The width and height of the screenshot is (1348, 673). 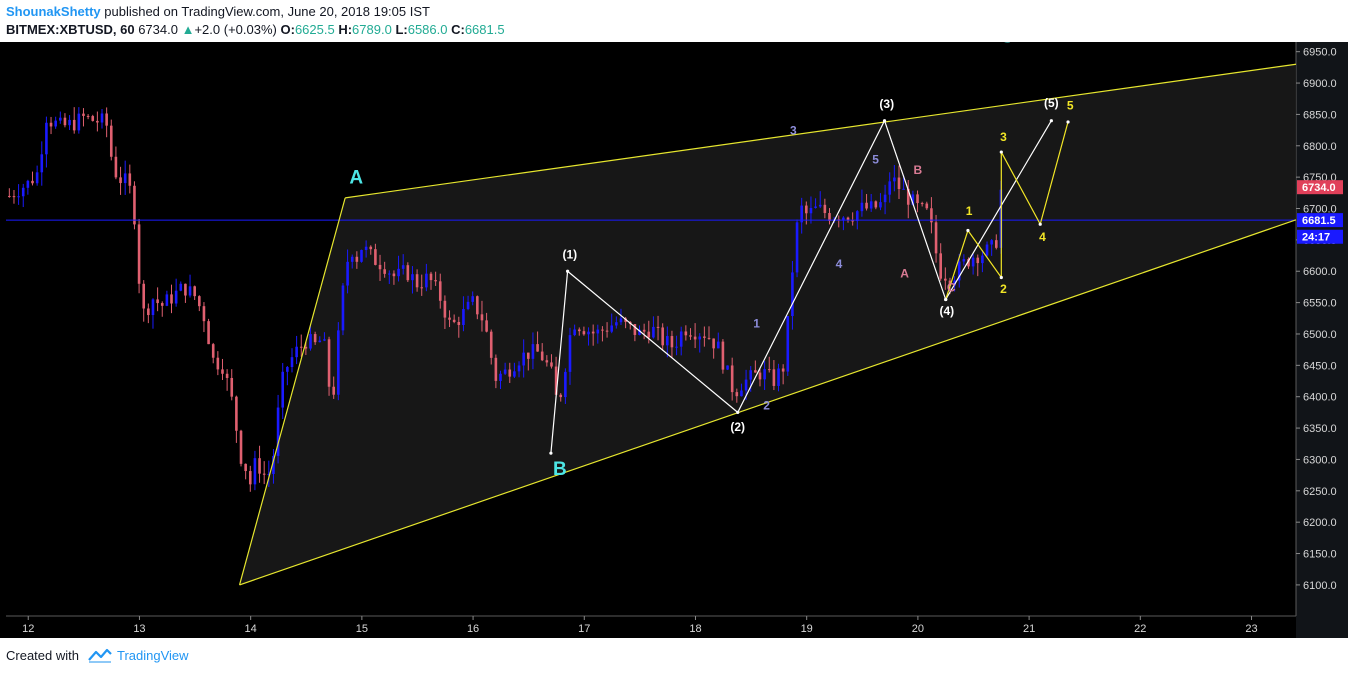 I want to click on tradingview-brand-link: TradingView, so click(x=153, y=655).